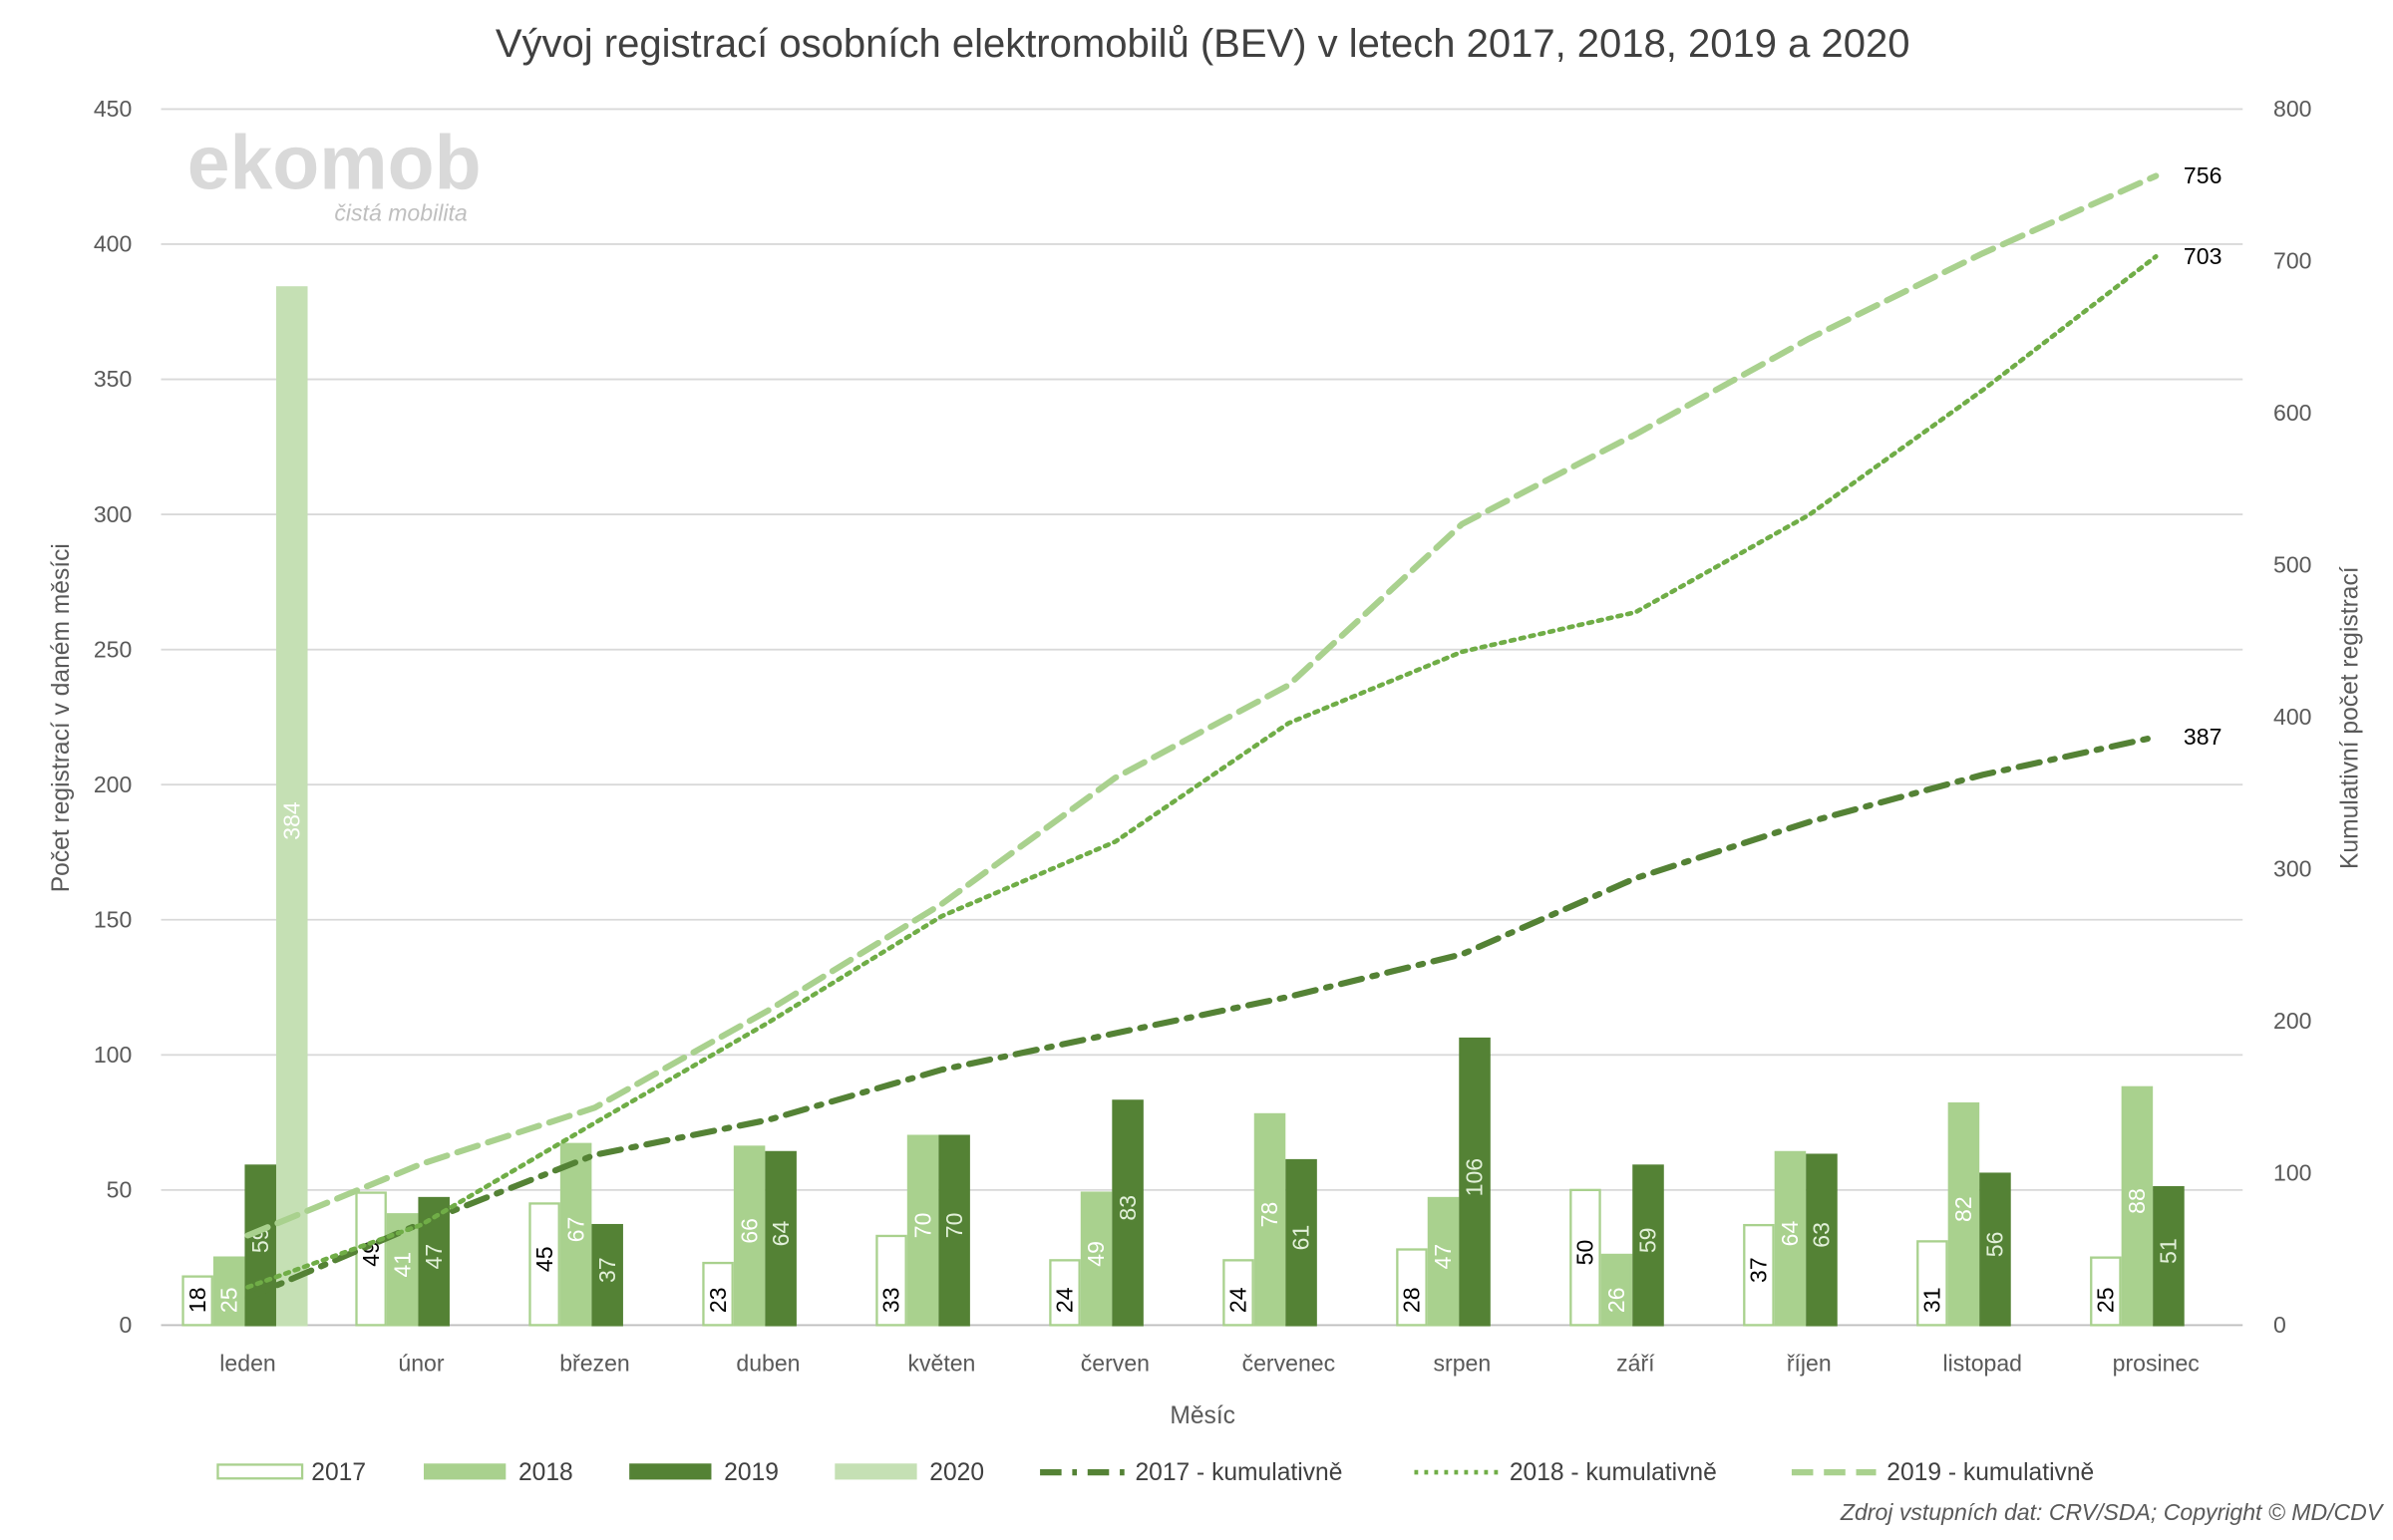 This screenshot has width=2393, height=1540. What do you see at coordinates (718, 1300) in the screenshot?
I see `data-label: 23` at bounding box center [718, 1300].